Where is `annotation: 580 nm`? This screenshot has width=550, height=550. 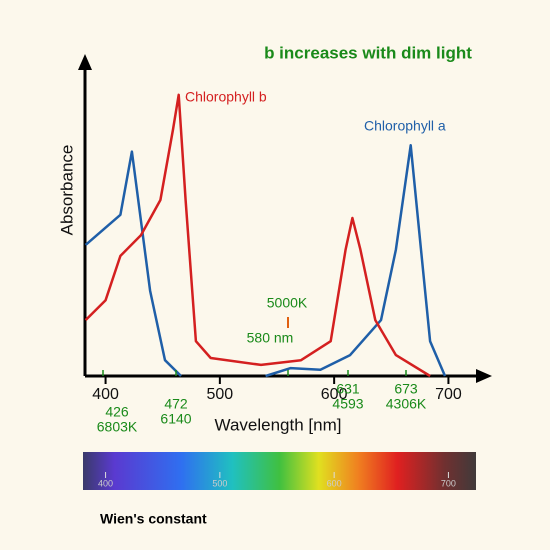 annotation: 580 nm is located at coordinates (270, 338).